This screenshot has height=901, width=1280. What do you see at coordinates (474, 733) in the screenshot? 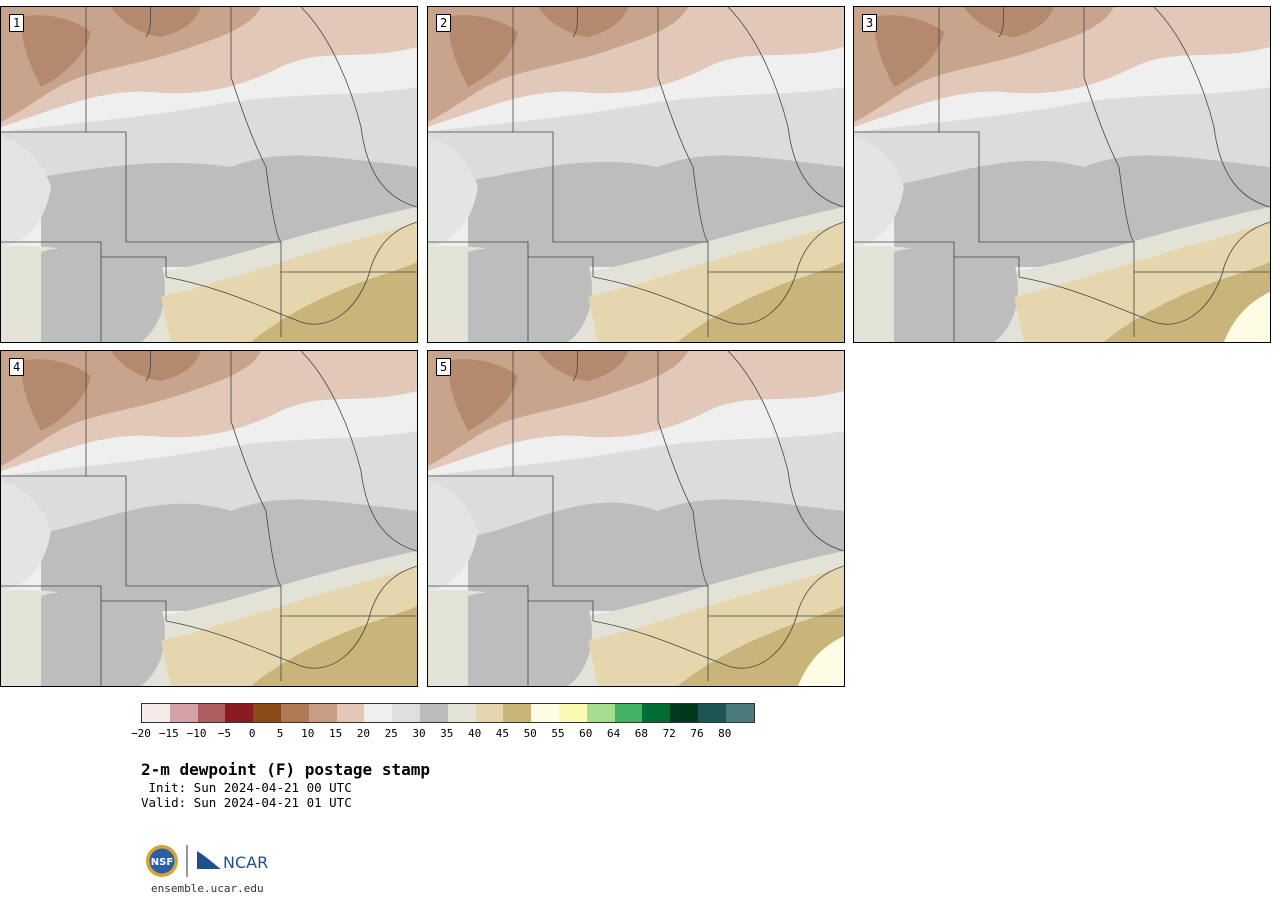
I see `colorbar-tick-label: 40` at bounding box center [474, 733].